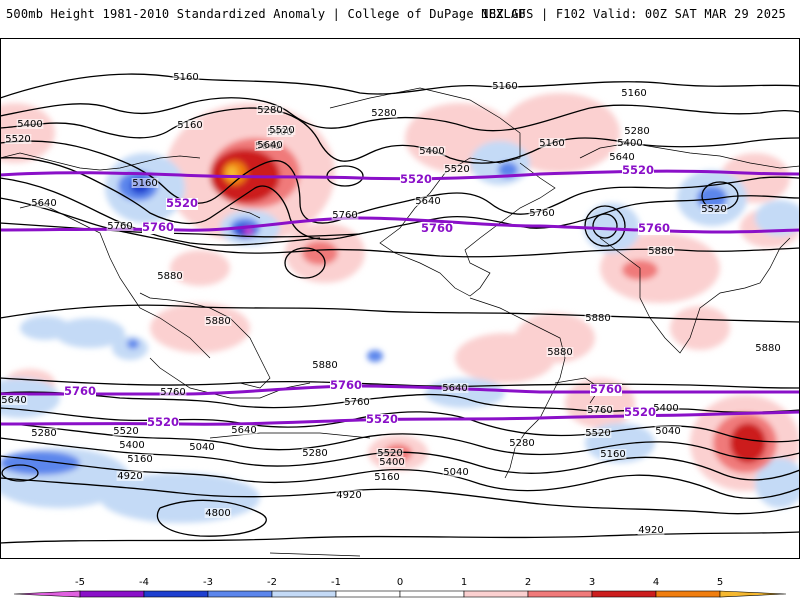 The image size is (800, 604). I want to click on colorbar-tick-label: 4, so click(656, 582).